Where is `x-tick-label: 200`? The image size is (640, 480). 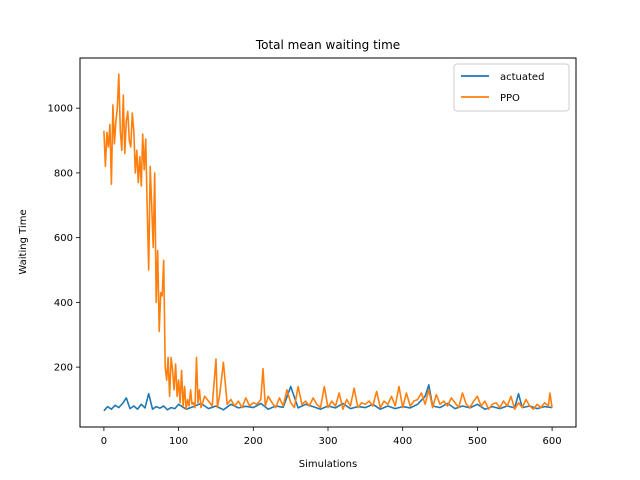 x-tick-label: 200 is located at coordinates (253, 441).